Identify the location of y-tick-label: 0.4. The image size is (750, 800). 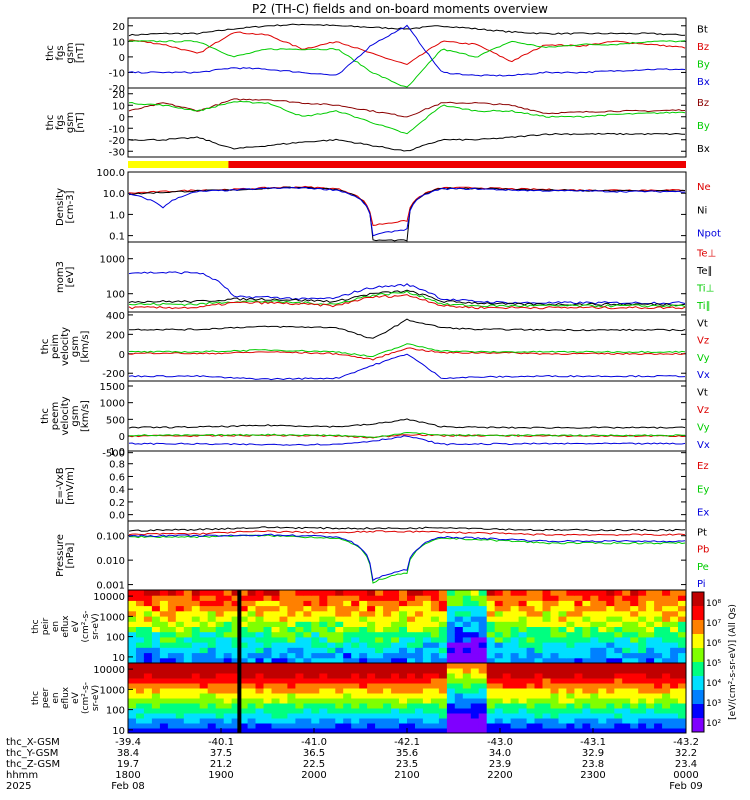
(117, 490).